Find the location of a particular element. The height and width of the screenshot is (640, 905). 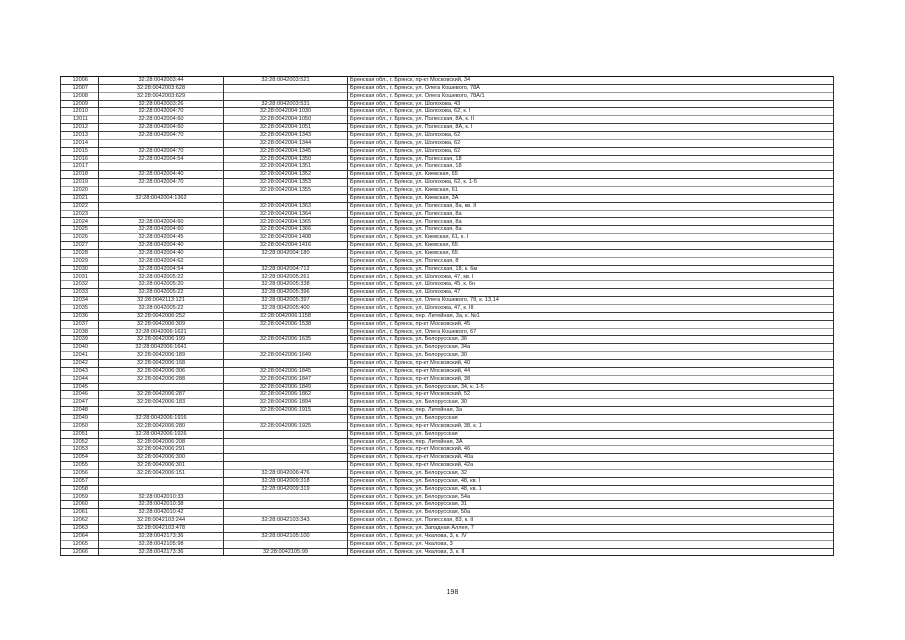

row-number-cell: 12015 is located at coordinates (79, 151).